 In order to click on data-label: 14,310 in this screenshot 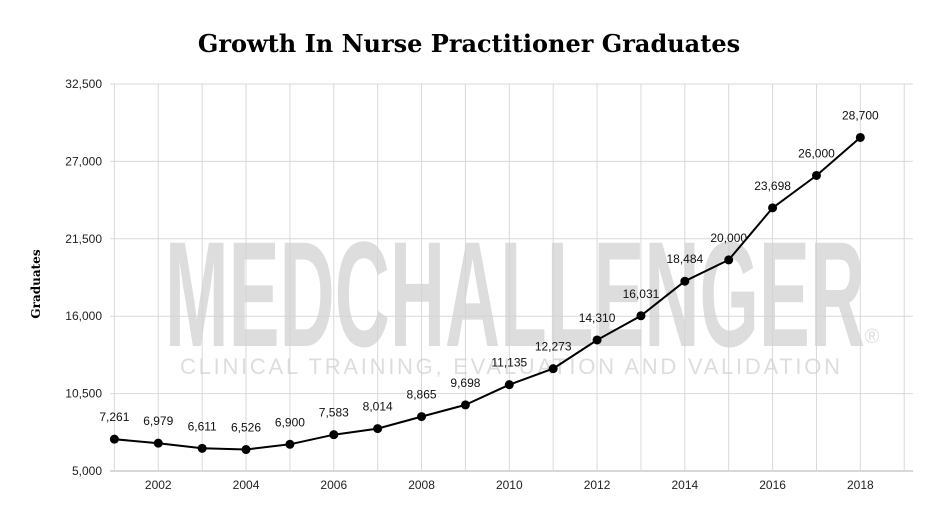, I will do `click(597, 318)`.